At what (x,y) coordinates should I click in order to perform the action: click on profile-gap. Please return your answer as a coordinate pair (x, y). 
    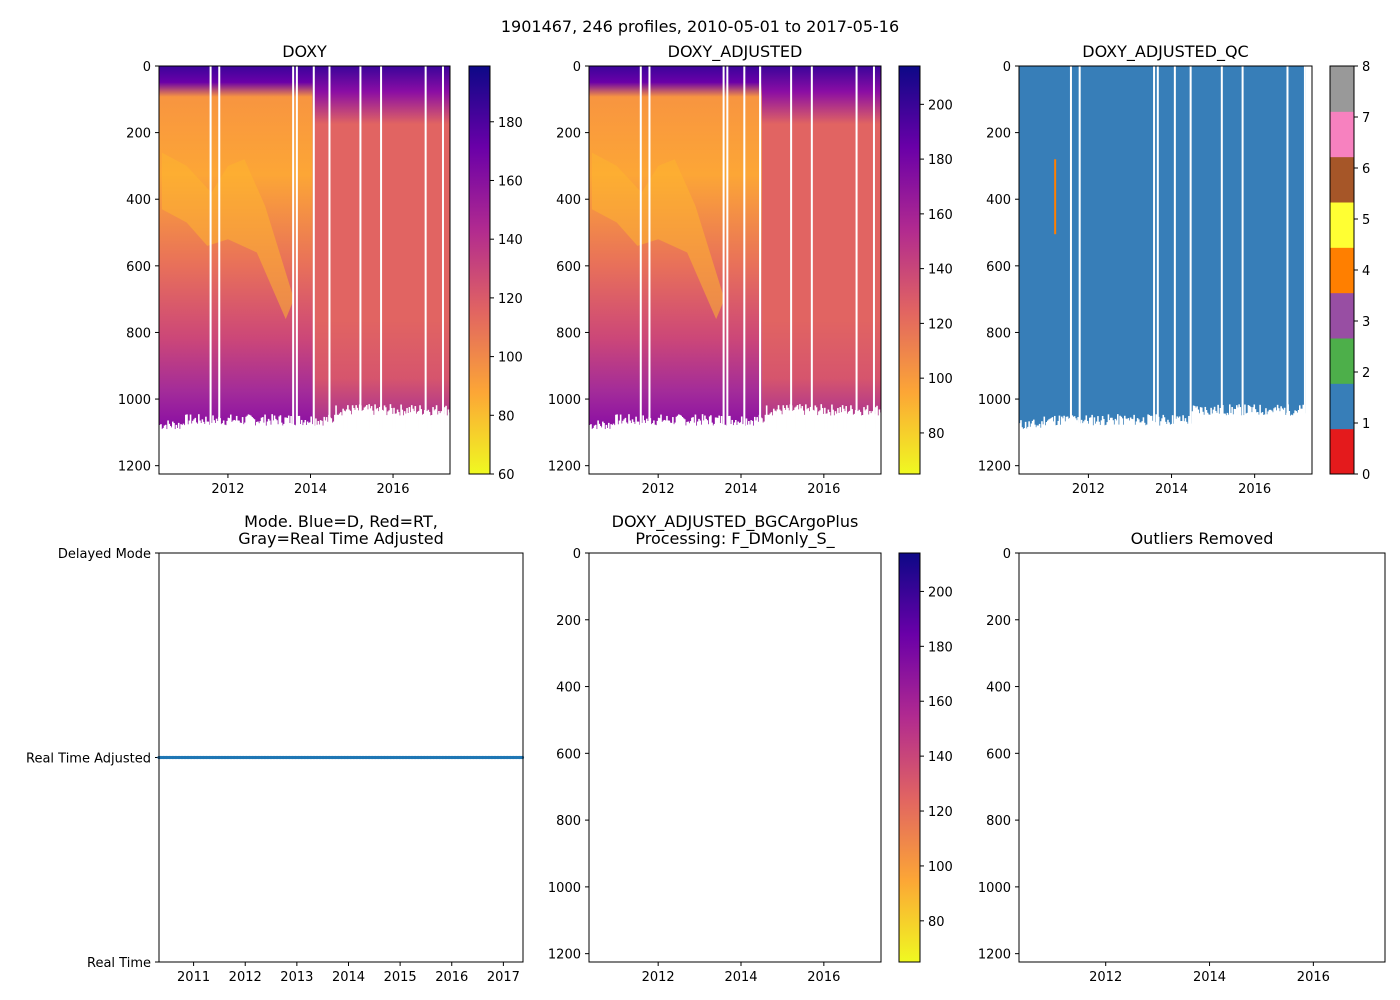
    Looking at the image, I should click on (313, 270).